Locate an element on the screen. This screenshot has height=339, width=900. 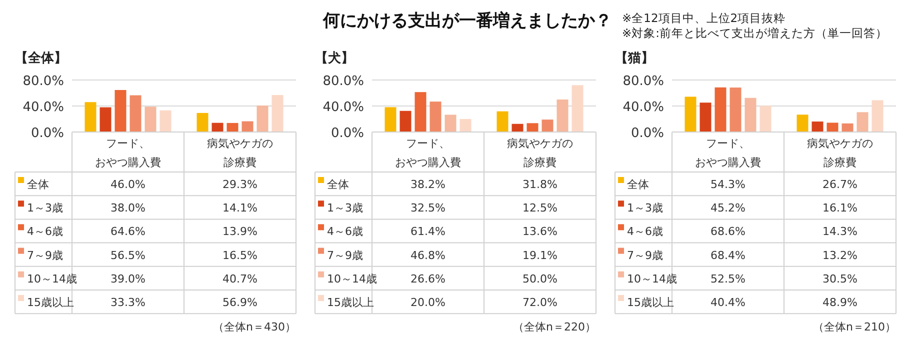
data-label: 68.4% is located at coordinates (728, 255).